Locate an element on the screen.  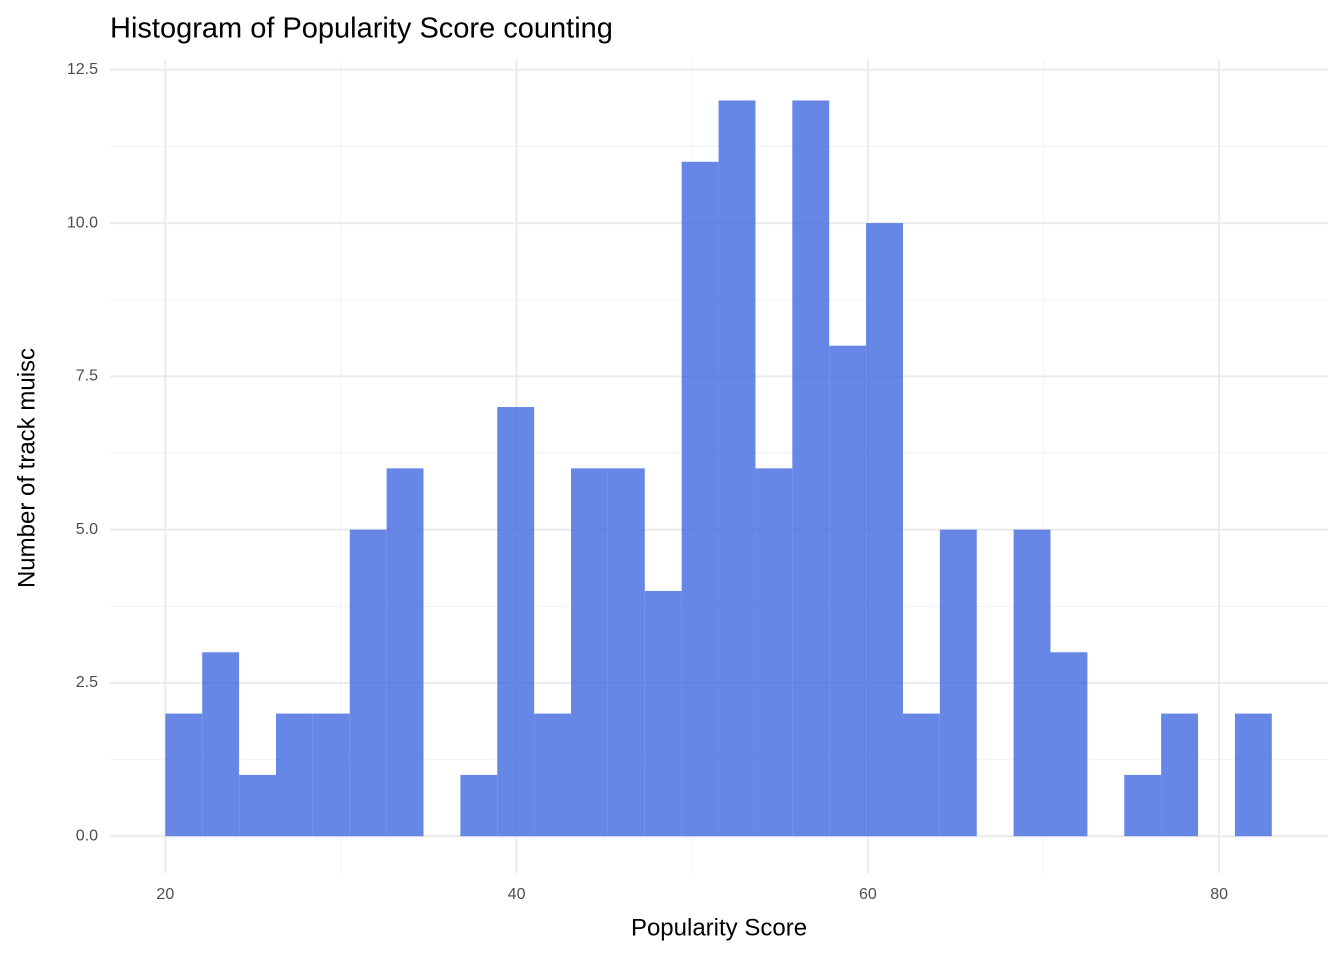
y-tick-label: 5.0 is located at coordinates (87, 529).